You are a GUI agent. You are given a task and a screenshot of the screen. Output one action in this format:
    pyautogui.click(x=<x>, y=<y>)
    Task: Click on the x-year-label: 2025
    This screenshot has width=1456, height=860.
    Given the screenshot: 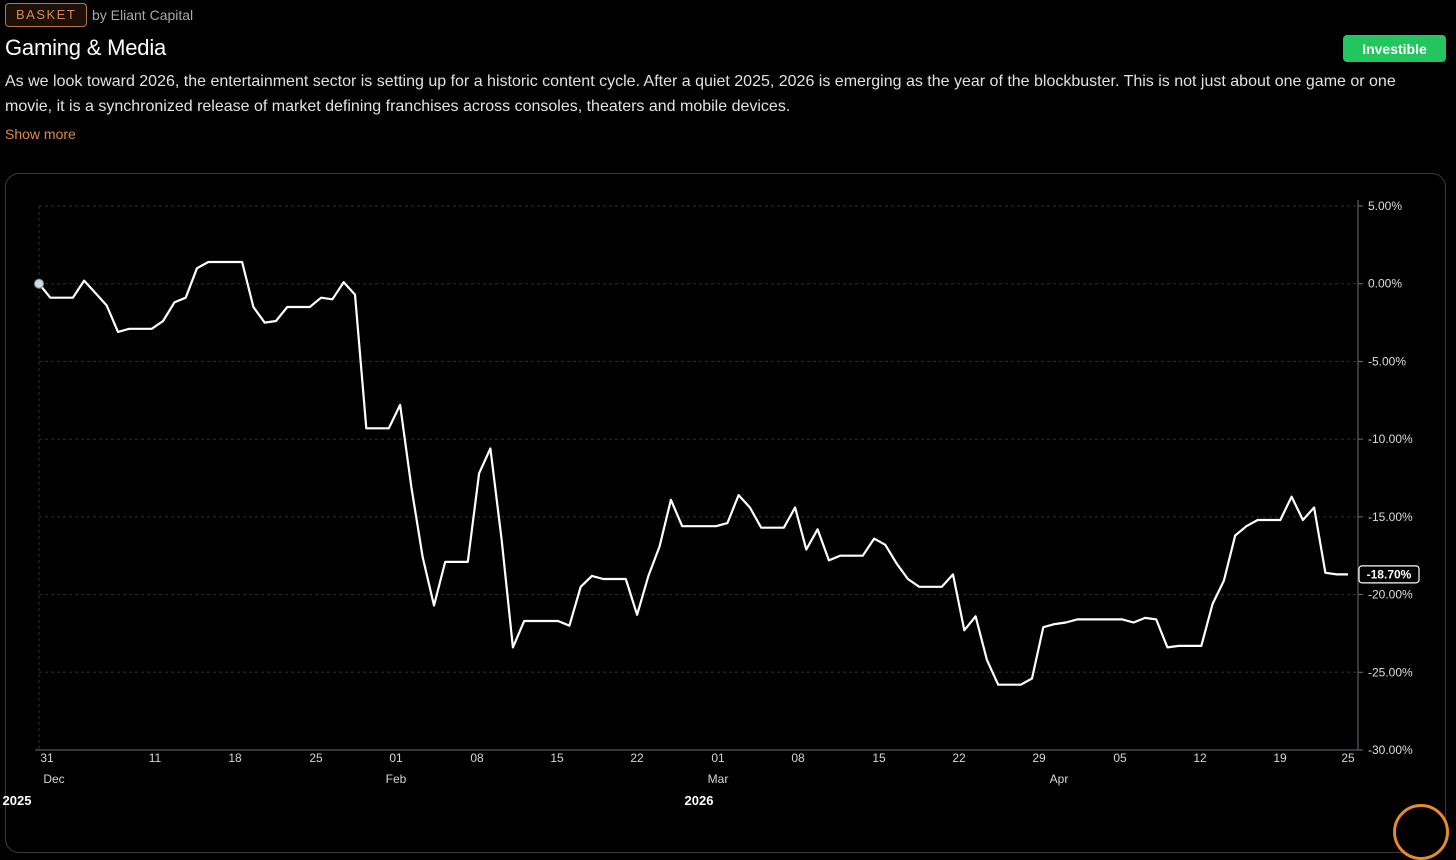 What is the action you would take?
    pyautogui.click(x=17, y=800)
    